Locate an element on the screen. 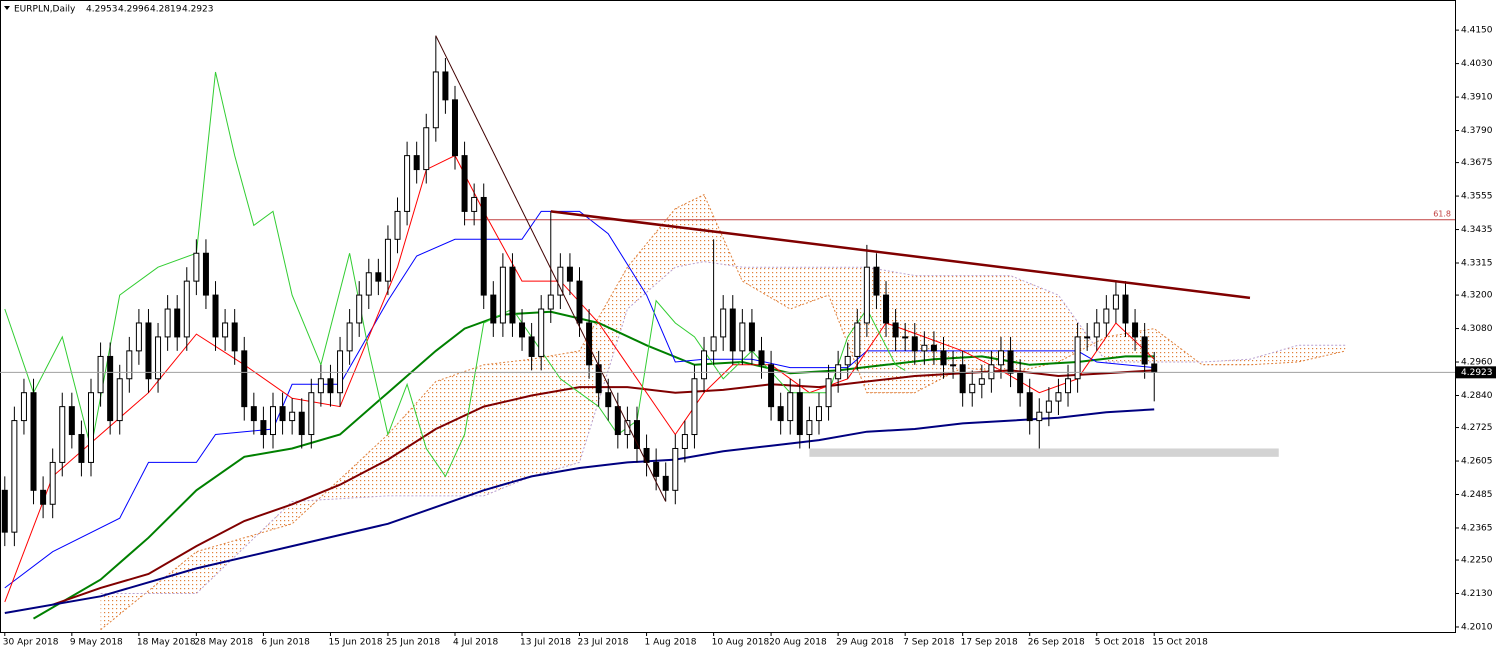  y-tick-label: 4.2130 is located at coordinates (1477, 594).